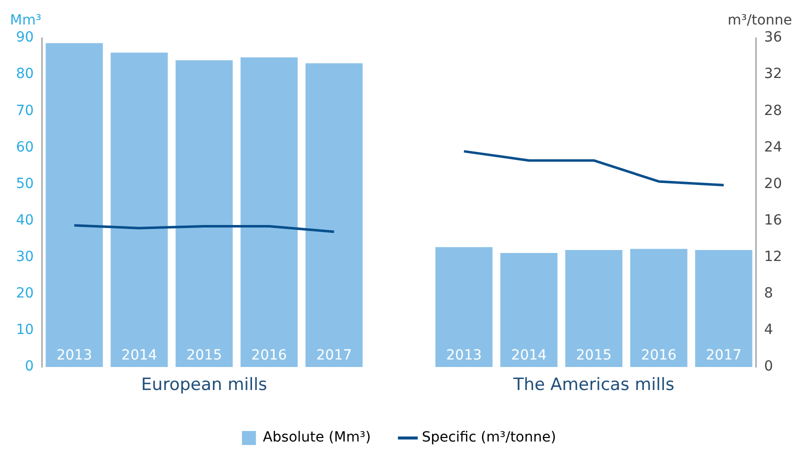 The width and height of the screenshot is (802, 463). I want to click on y2-tick-label: 16, so click(773, 220).